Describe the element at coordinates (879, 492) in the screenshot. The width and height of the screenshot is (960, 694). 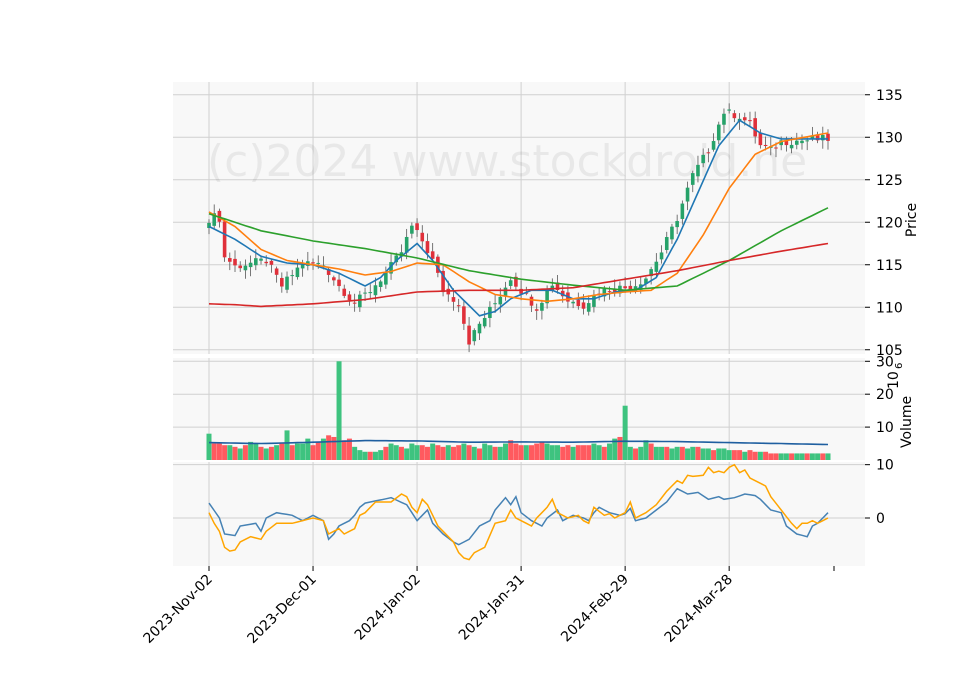
I see `oscillator-y-axis: 0 10` at that location.